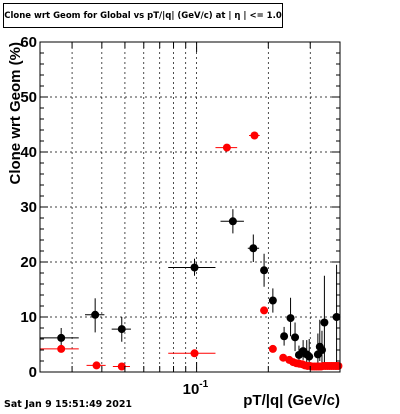 The height and width of the screenshot is (414, 400). What do you see at coordinates (291, 400) in the screenshot?
I see `x-axis-title: pT/|q| (GeV/c)` at bounding box center [291, 400].